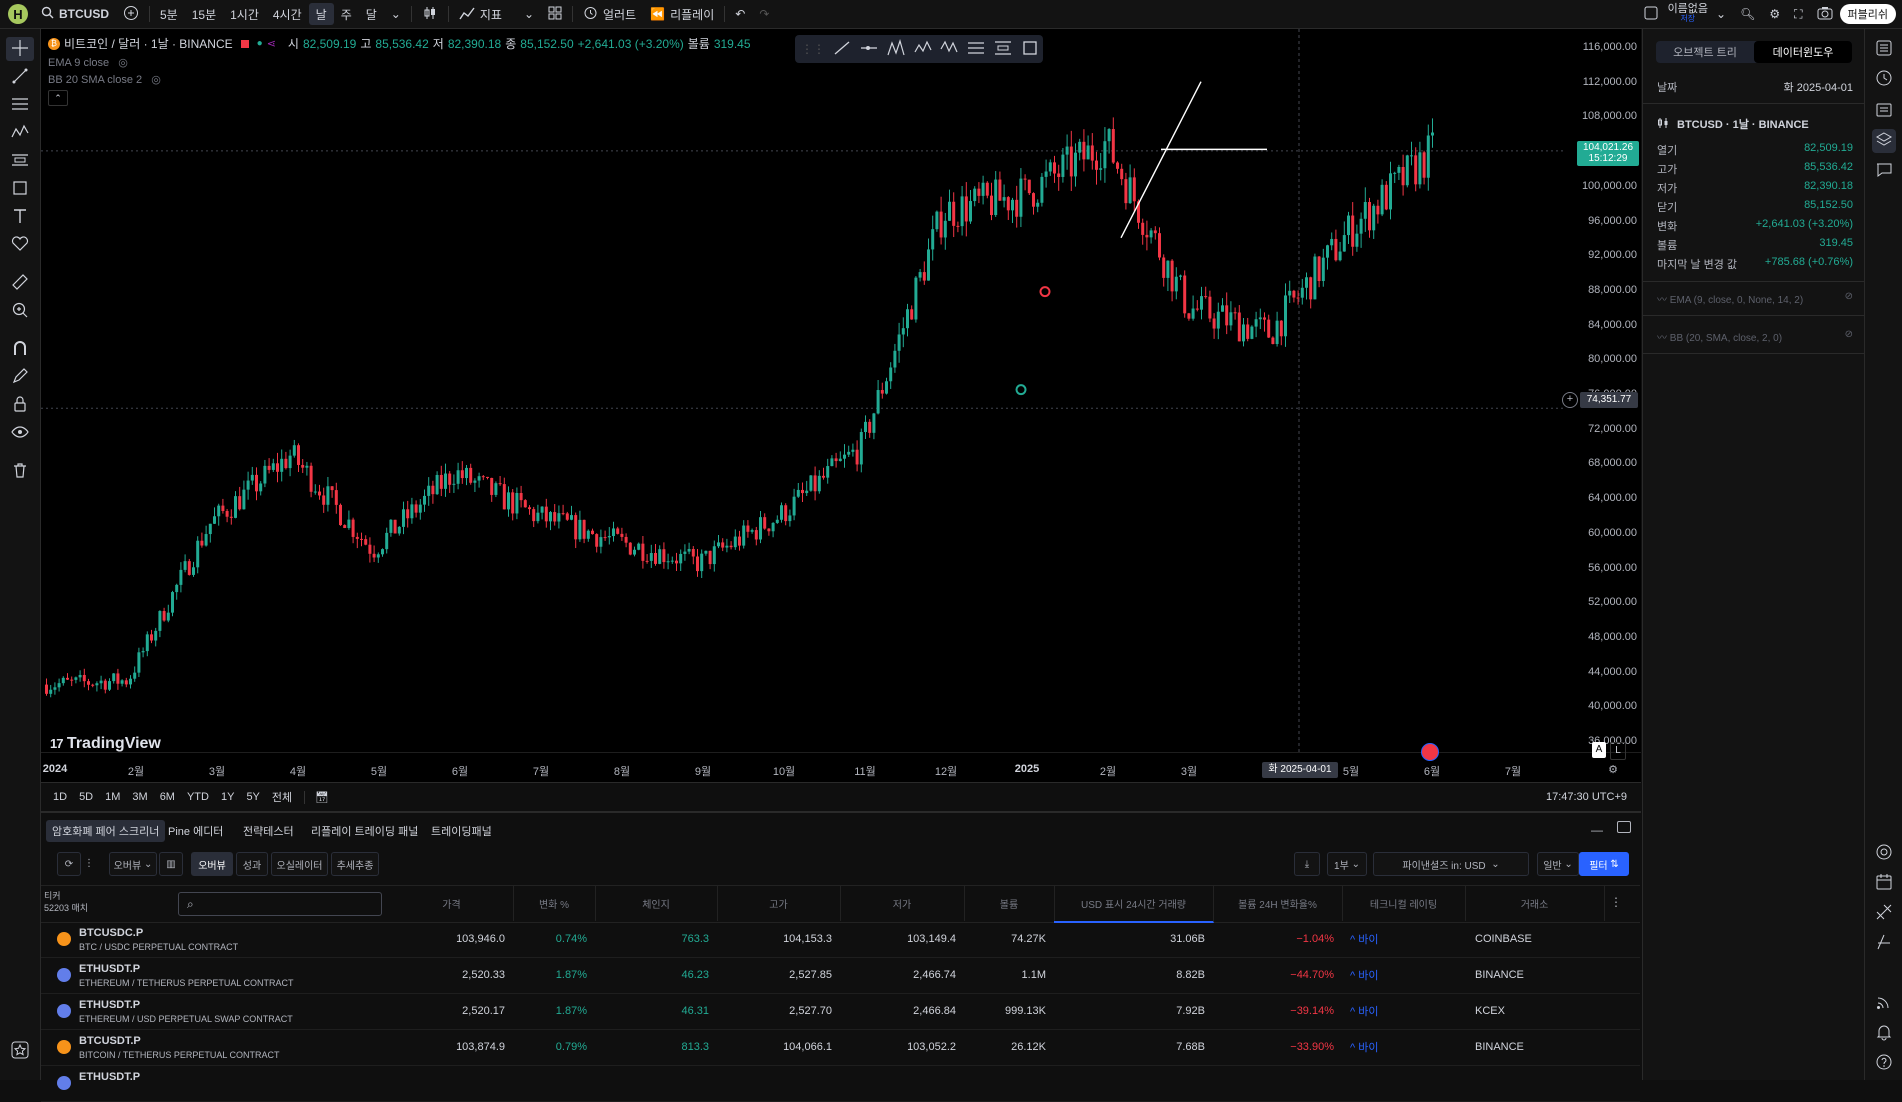 The image size is (1902, 1102). I want to click on ema-row: 〰 EMA (9, close, 0, None, 14, 2) ⊘, so click(1755, 298).